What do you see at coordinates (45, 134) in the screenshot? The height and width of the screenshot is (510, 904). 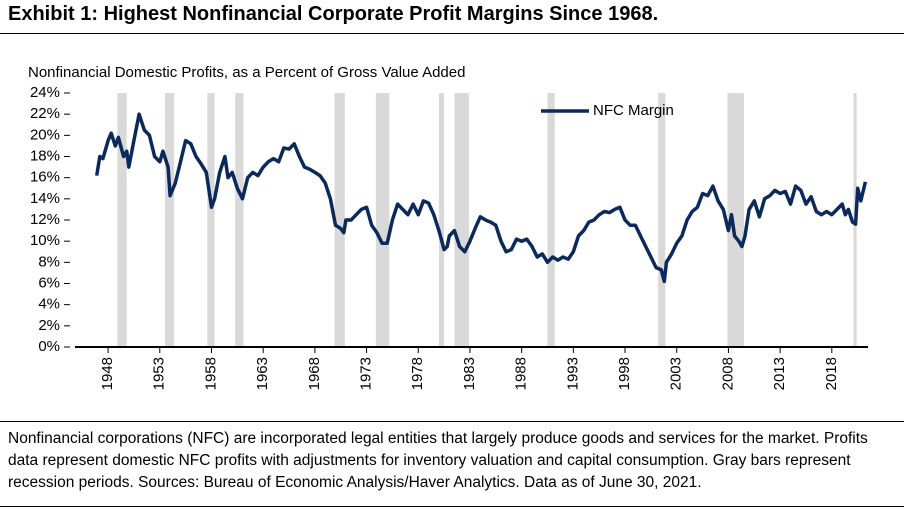 I see `y-tick-label: 20%` at bounding box center [45, 134].